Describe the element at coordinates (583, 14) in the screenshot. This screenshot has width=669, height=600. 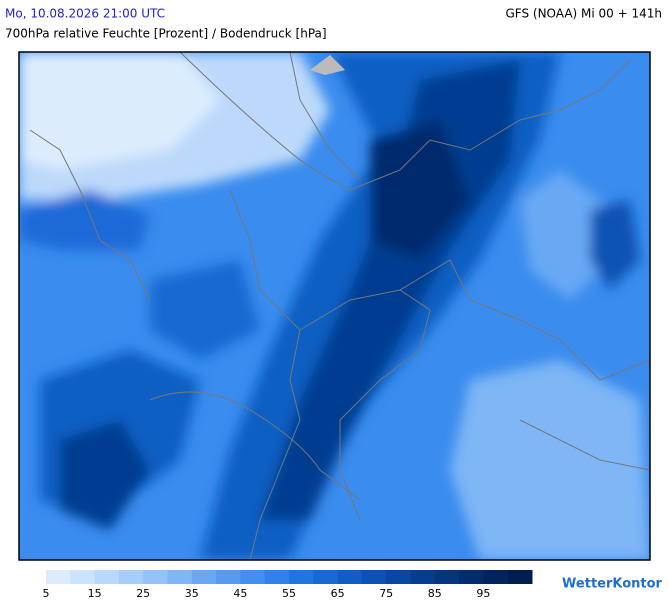
I see `model-label: GFS (NOAA) Mi 00 + 141h` at that location.